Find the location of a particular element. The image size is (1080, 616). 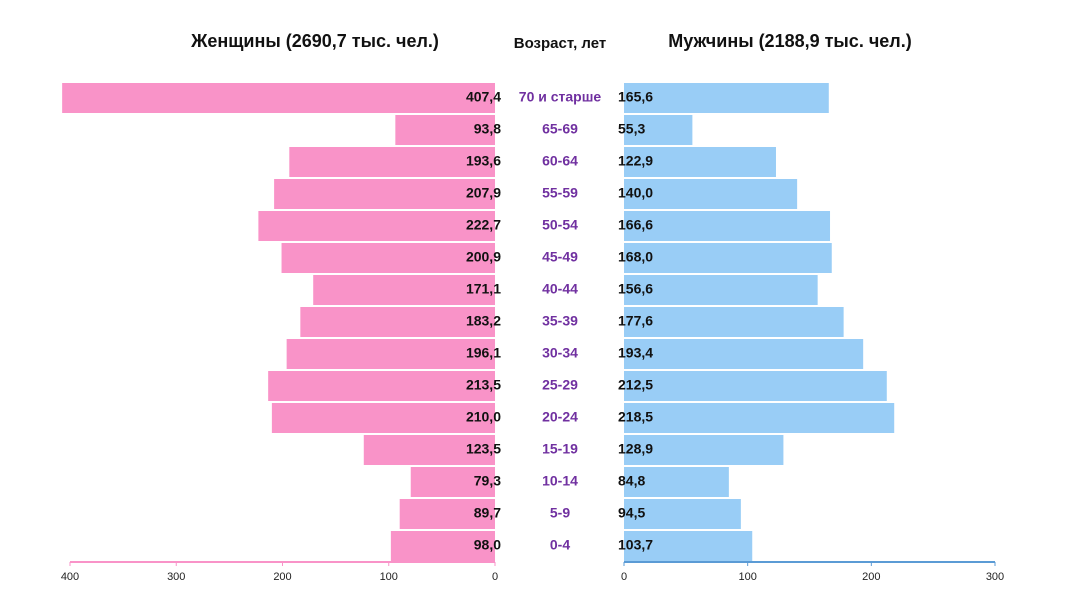

value-label: 98,0 is located at coordinates (487, 545).